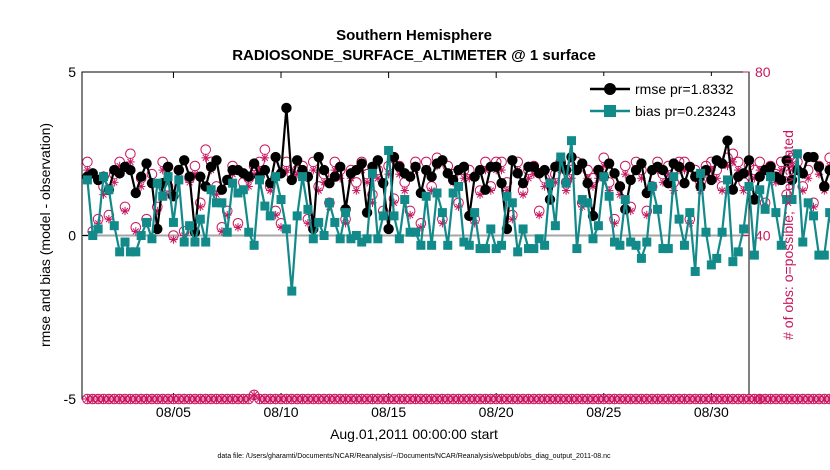  Describe the element at coordinates (610, 89) in the screenshot. I see `legend-rmse-marker` at that location.